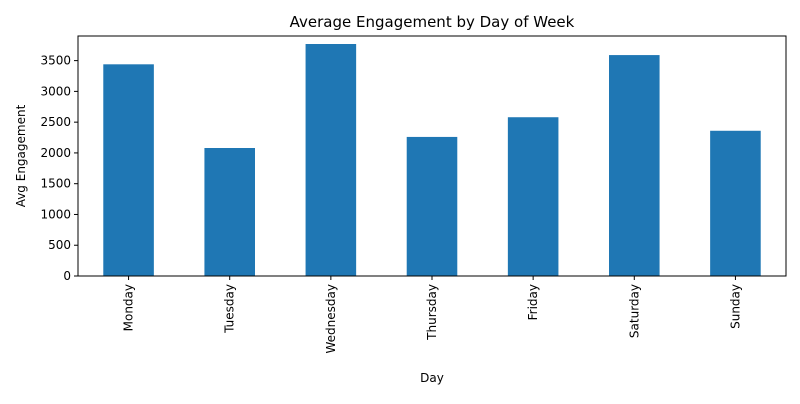  Describe the element at coordinates (55, 184) in the screenshot. I see `y-tick-label: 1500` at that location.